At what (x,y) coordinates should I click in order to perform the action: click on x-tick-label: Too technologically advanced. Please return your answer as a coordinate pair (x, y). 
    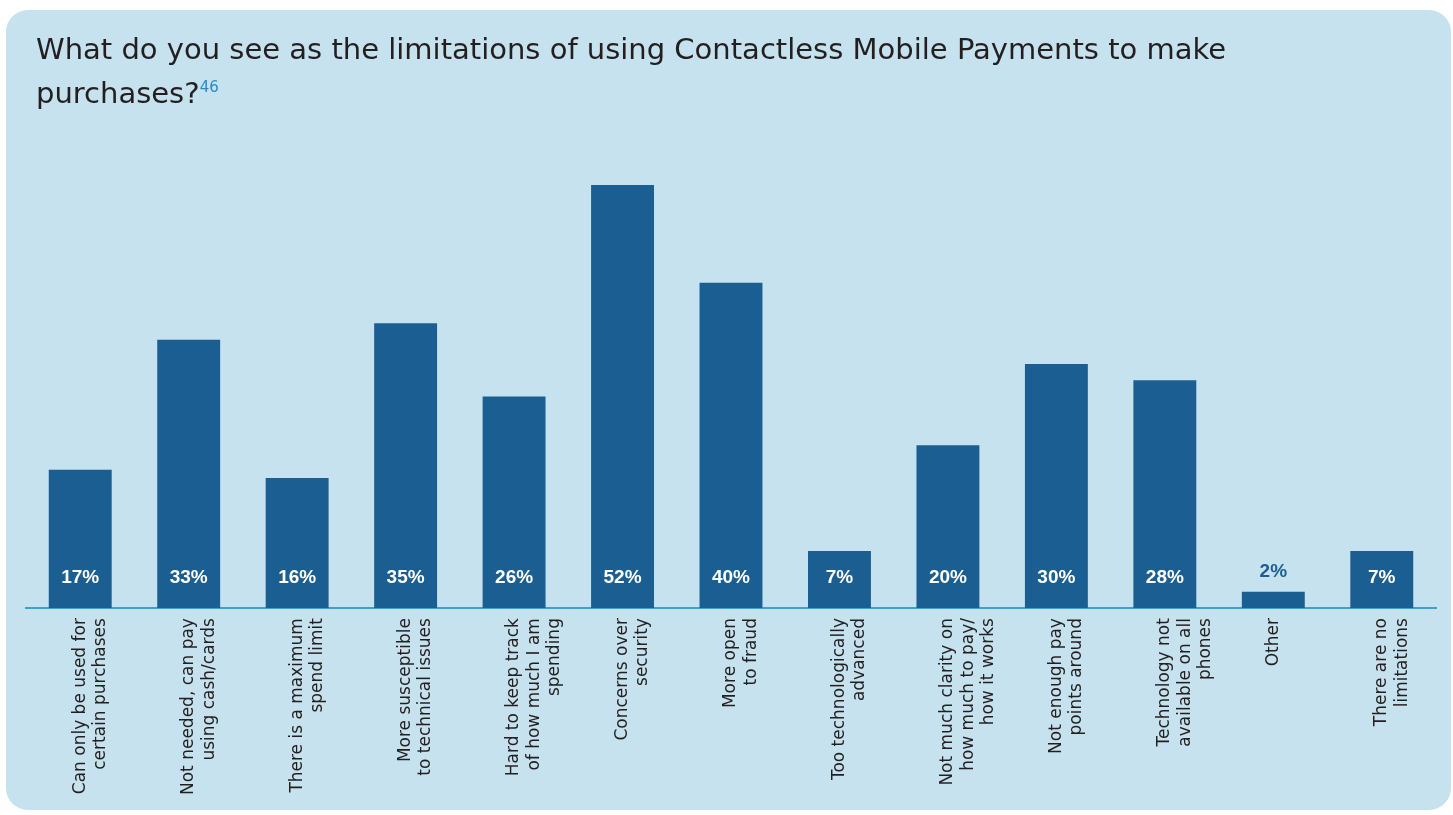
    Looking at the image, I should click on (848, 700).